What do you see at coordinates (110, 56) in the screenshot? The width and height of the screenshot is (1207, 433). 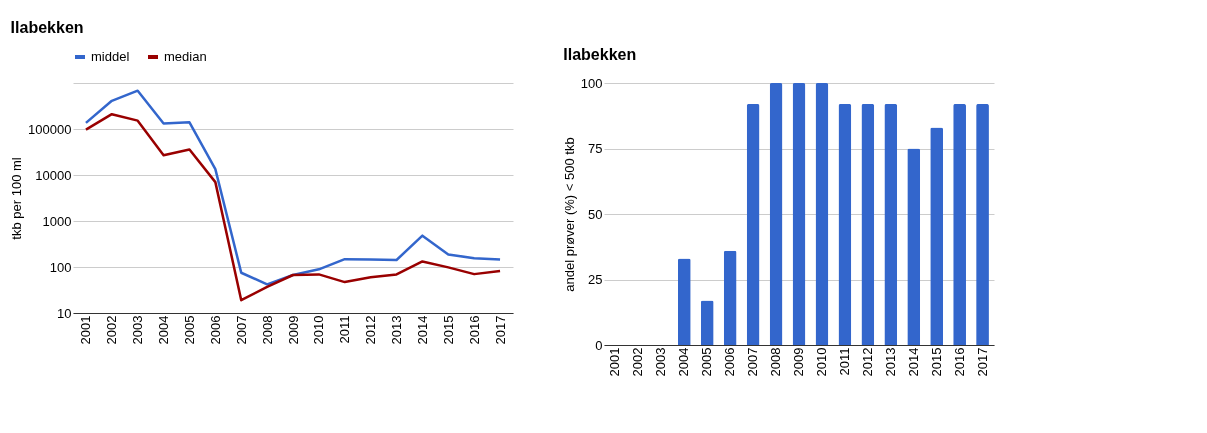 I see `legend-label: middel` at bounding box center [110, 56].